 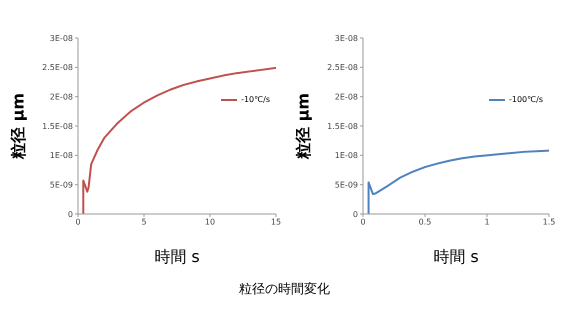 I want to click on x-tick-label: 1, so click(x=487, y=222).